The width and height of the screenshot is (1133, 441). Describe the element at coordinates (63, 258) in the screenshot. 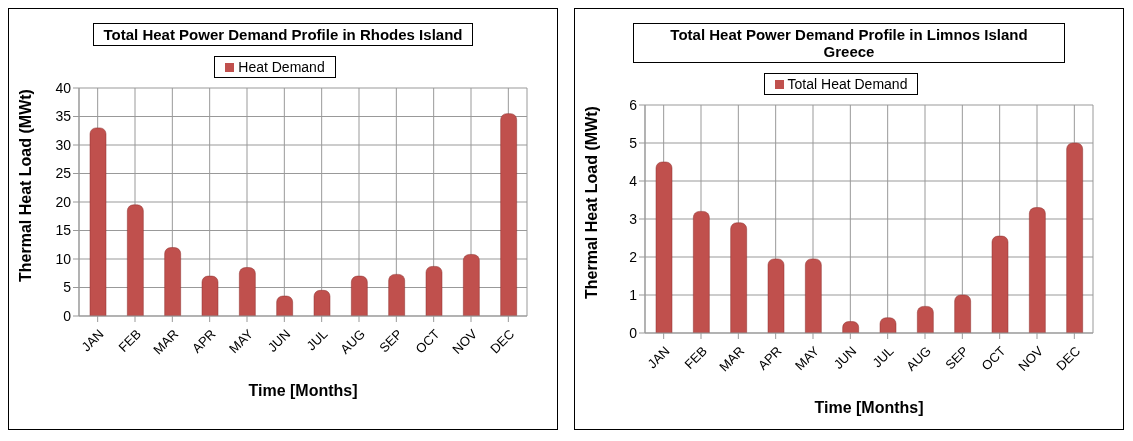

I see `y-tick-label: 10` at that location.